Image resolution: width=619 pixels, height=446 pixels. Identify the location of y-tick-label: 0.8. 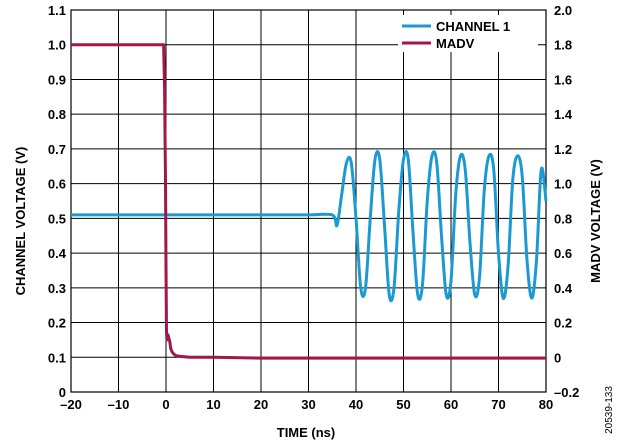
(57, 114).